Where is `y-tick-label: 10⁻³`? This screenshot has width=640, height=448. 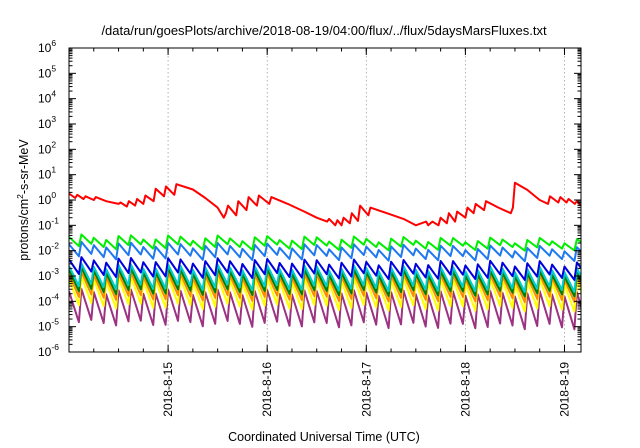 y-tick-label: 10⁻³ is located at coordinates (48, 274).